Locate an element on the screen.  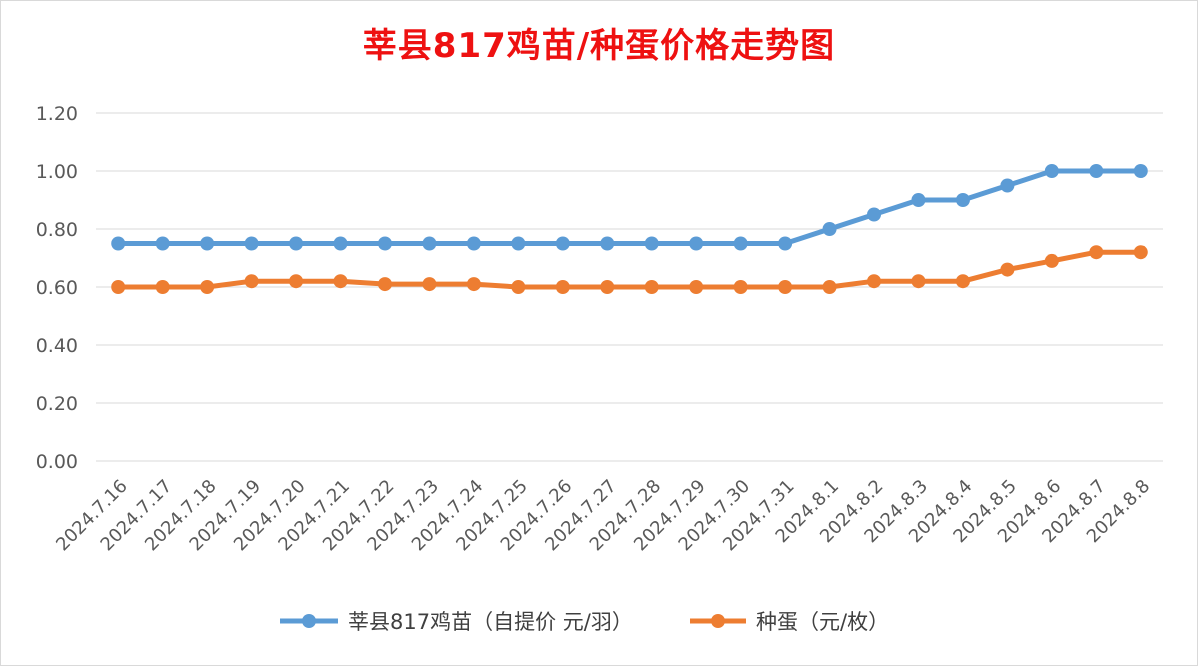
legend-label-1: 莘县817鸡苗（自提价 元/羽） is located at coordinates (490, 622).